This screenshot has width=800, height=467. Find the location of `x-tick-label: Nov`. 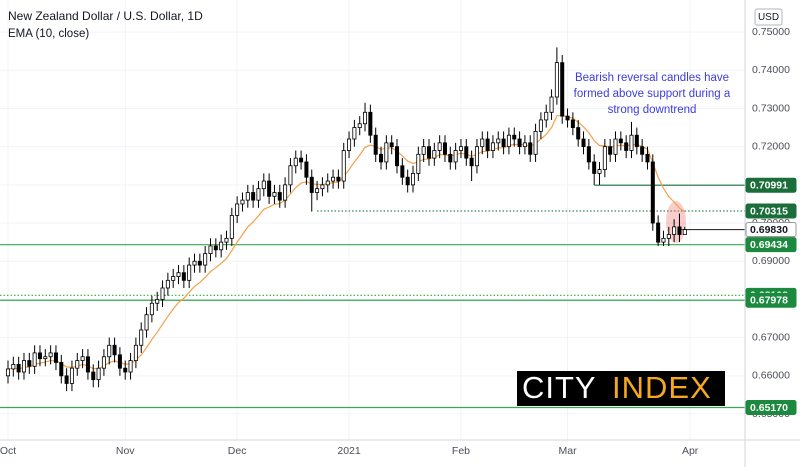

x-tick-label: Nov is located at coordinates (125, 451).